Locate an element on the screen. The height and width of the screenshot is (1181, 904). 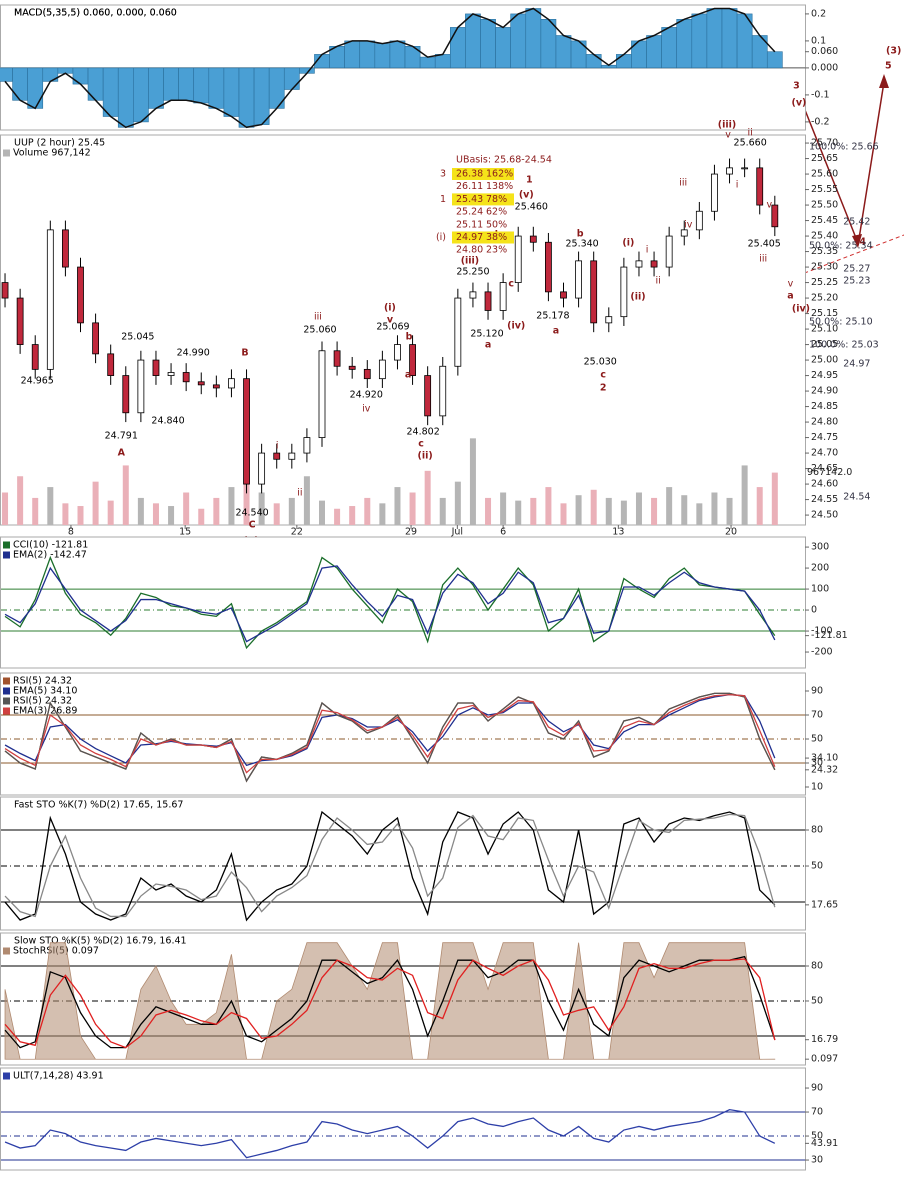
annotation: (i) is located at coordinates (390, 307).